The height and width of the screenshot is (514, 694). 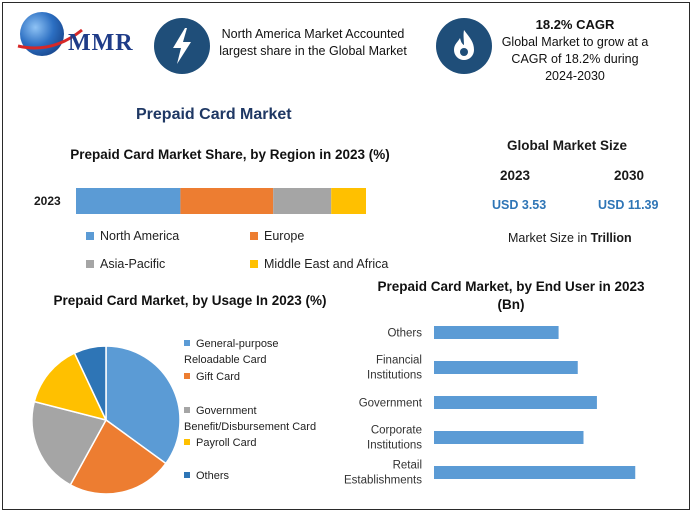 What do you see at coordinates (47, 201) in the screenshot?
I see `region-chart-category-label: 2023` at bounding box center [47, 201].